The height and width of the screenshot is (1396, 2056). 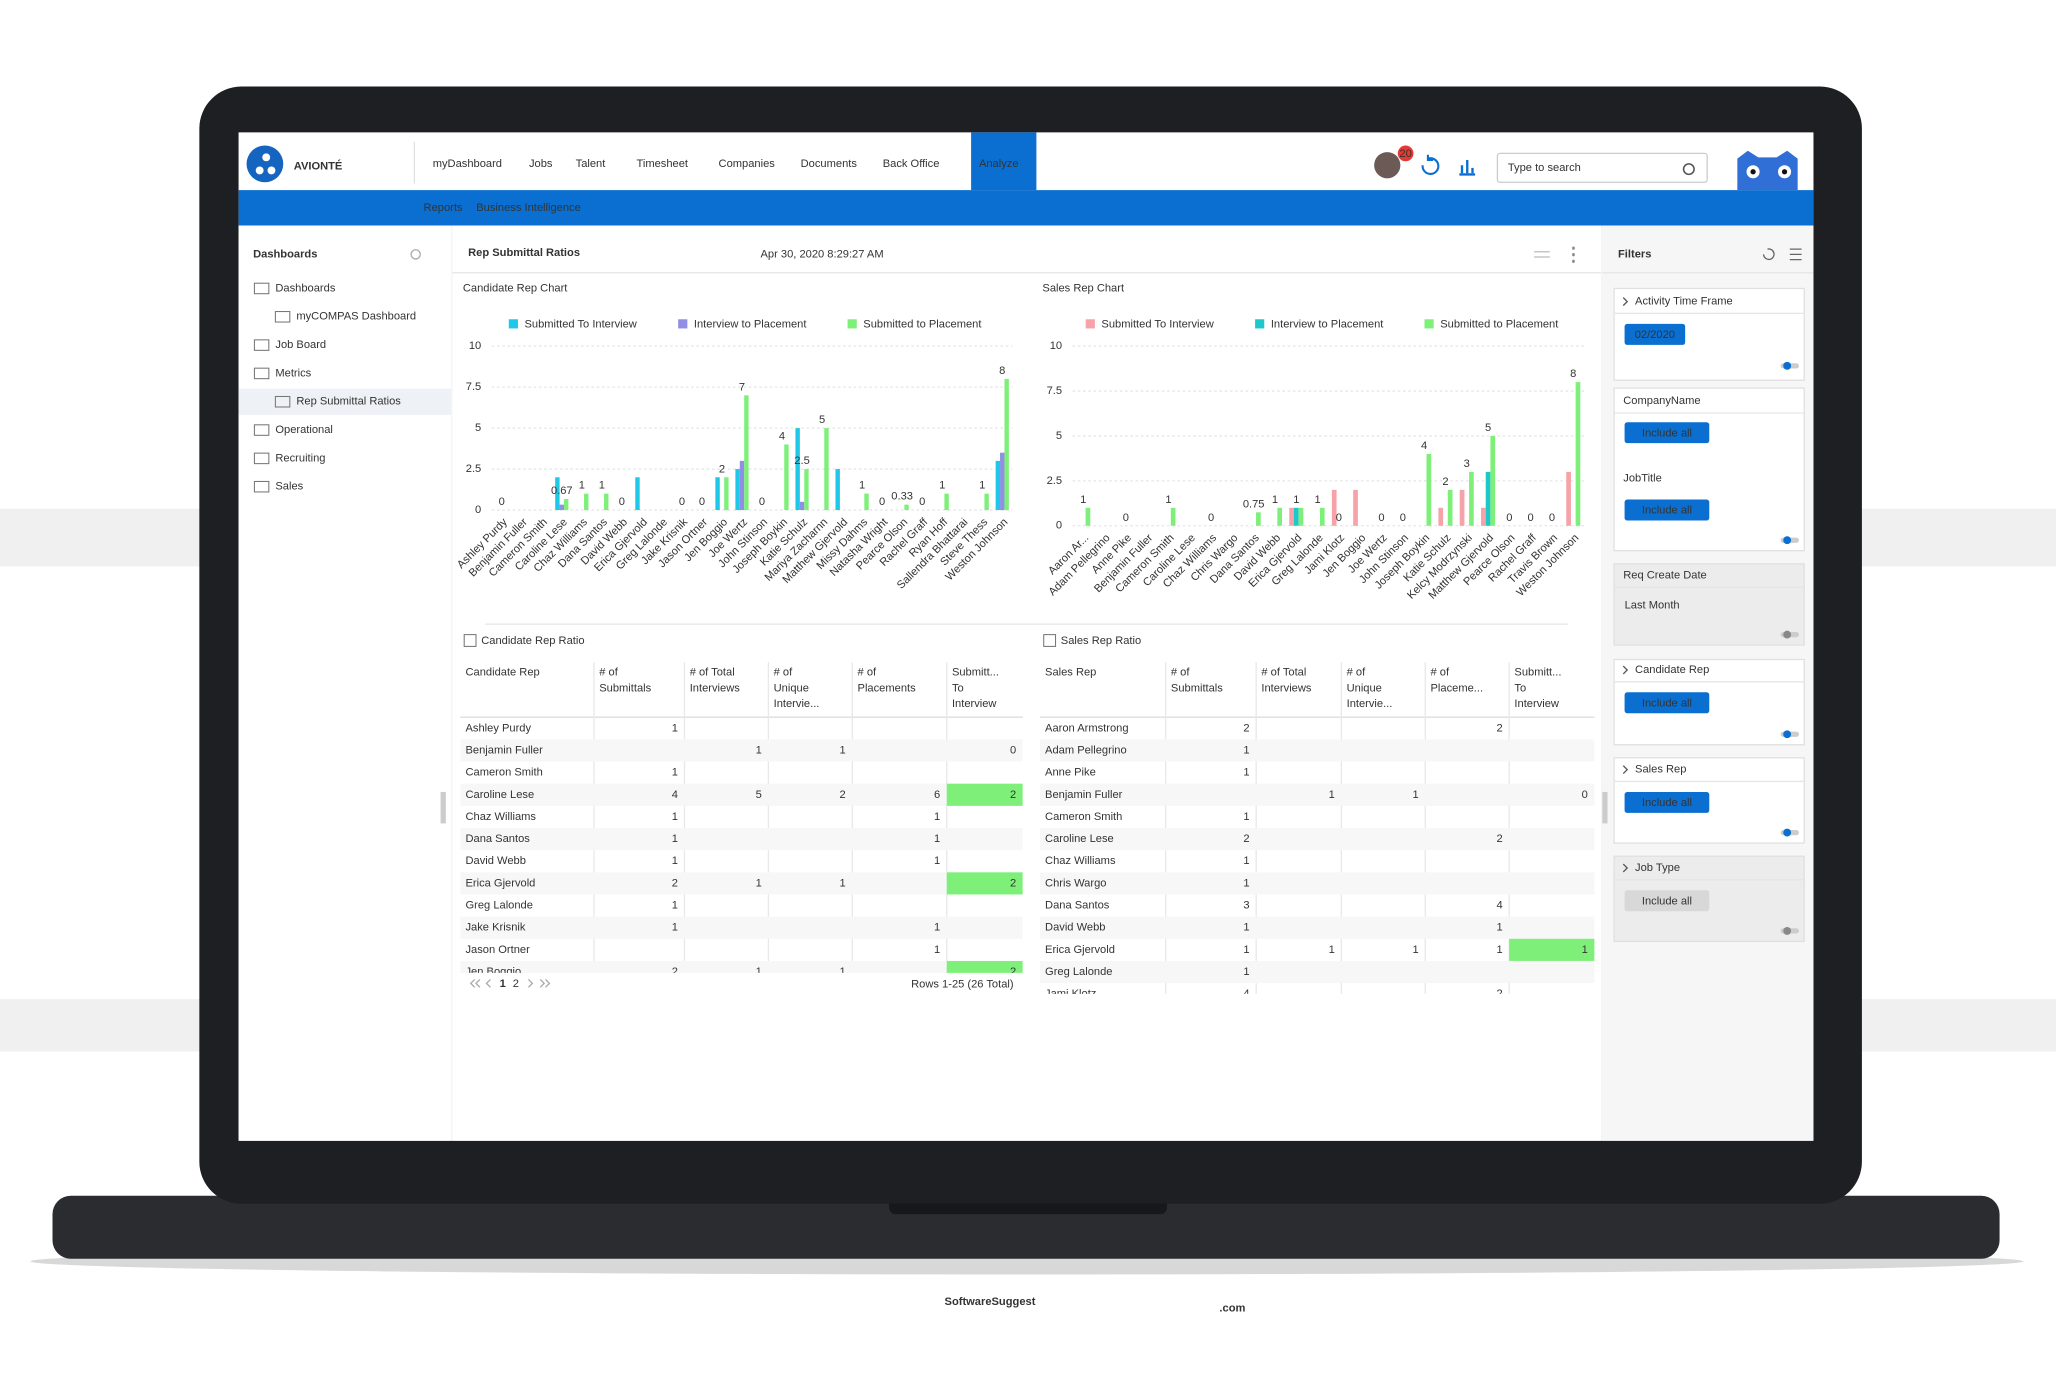 I want to click on sidebar-item: Rep Submittal Ratios, so click(x=348, y=402).